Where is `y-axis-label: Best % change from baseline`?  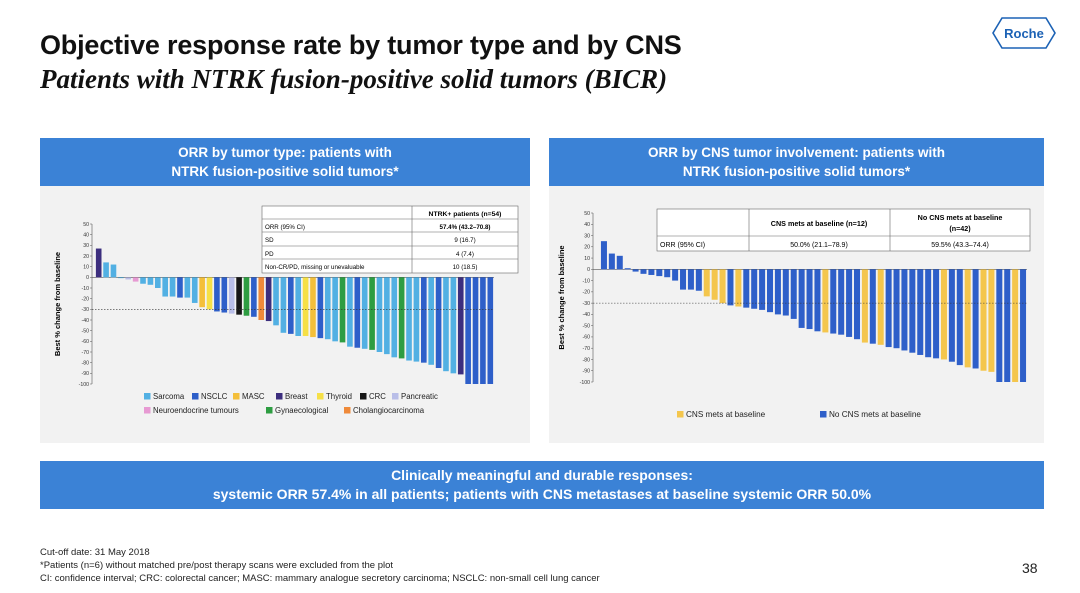
y-axis-label: Best % change from baseline is located at coordinates (57, 304).